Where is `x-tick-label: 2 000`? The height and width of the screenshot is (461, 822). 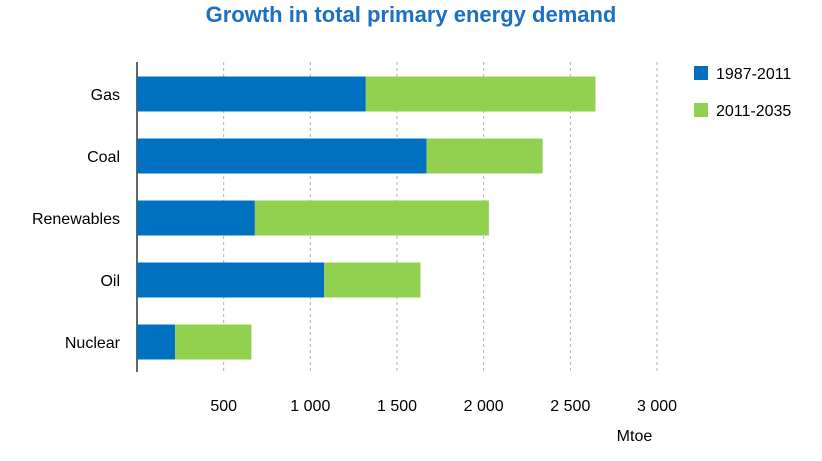 x-tick-label: 2 000 is located at coordinates (484, 406).